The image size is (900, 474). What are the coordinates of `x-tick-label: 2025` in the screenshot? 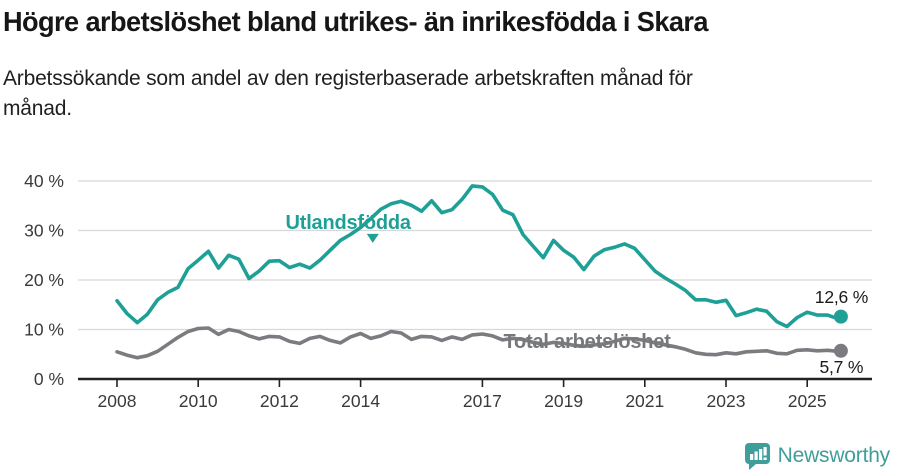 It's located at (807, 401).